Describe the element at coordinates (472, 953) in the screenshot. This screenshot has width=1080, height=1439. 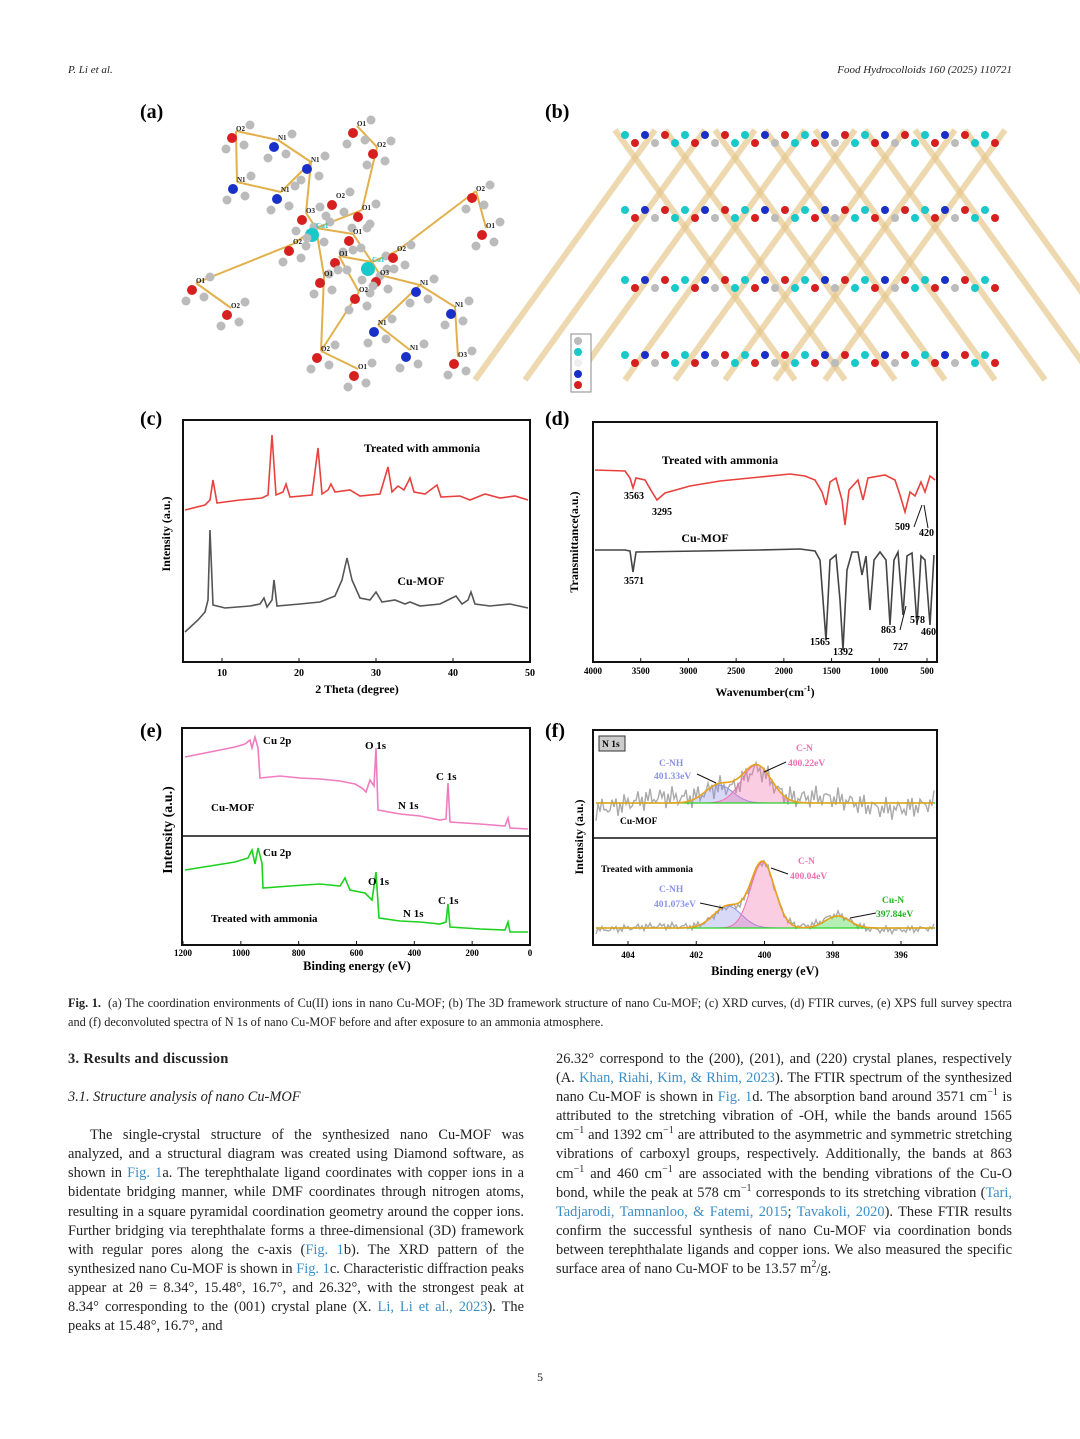
I see `x-tick-label: 200` at that location.